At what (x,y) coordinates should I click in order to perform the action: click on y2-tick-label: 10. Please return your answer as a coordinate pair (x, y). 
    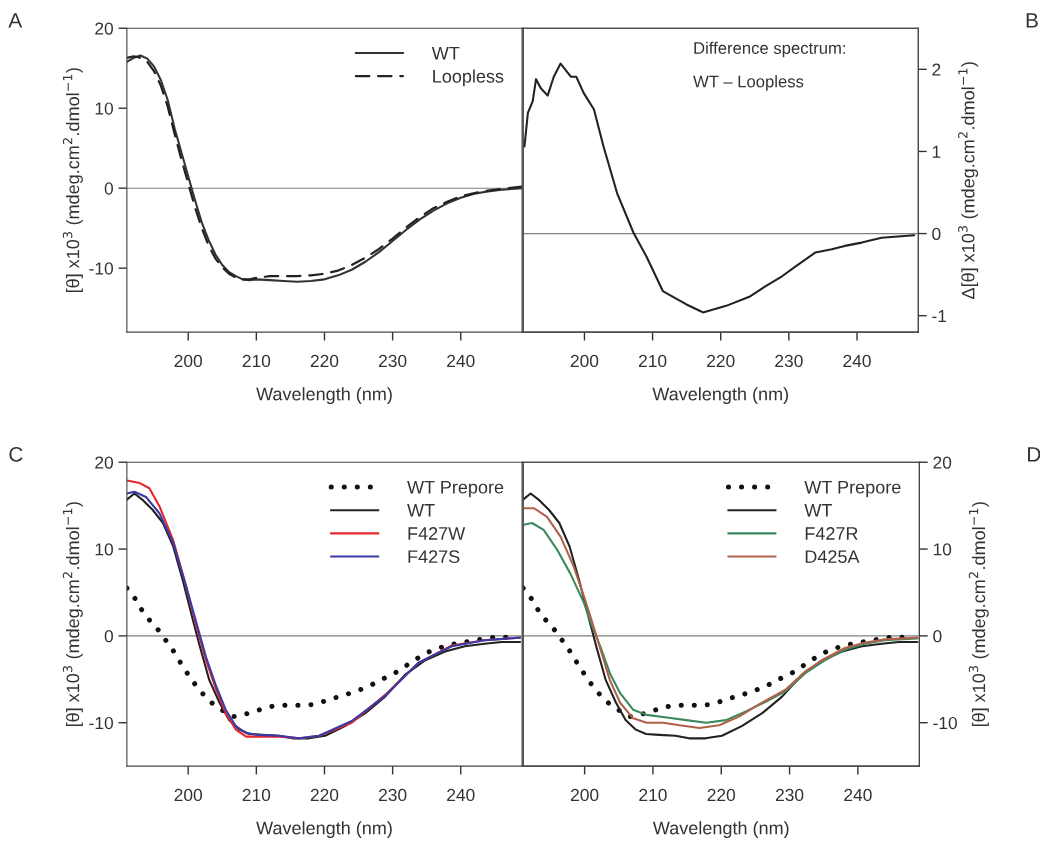
    Looking at the image, I should click on (942, 549).